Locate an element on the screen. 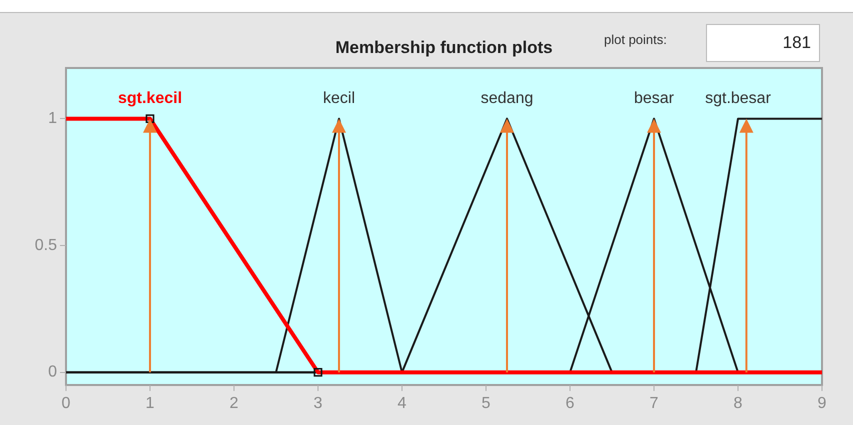 The width and height of the screenshot is (853, 425). x-tick-label: 0 is located at coordinates (66, 403).